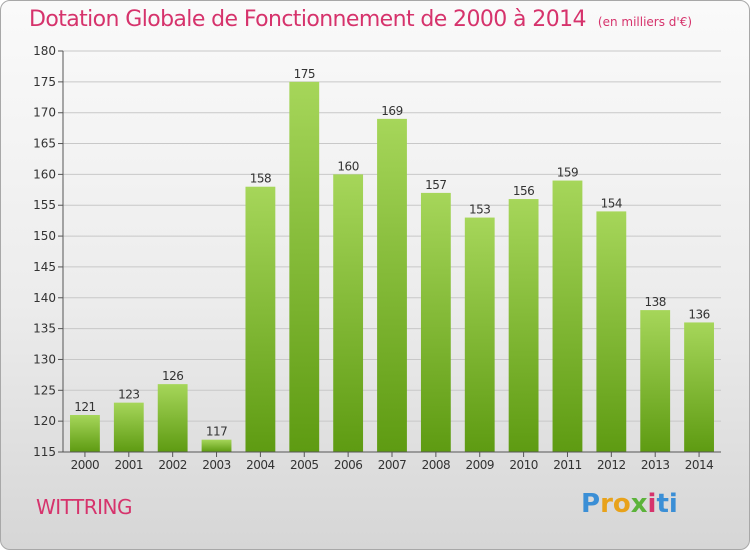 Image resolution: width=750 pixels, height=550 pixels. Describe the element at coordinates (567, 465) in the screenshot. I see `x-tick-label: 2011` at that location.